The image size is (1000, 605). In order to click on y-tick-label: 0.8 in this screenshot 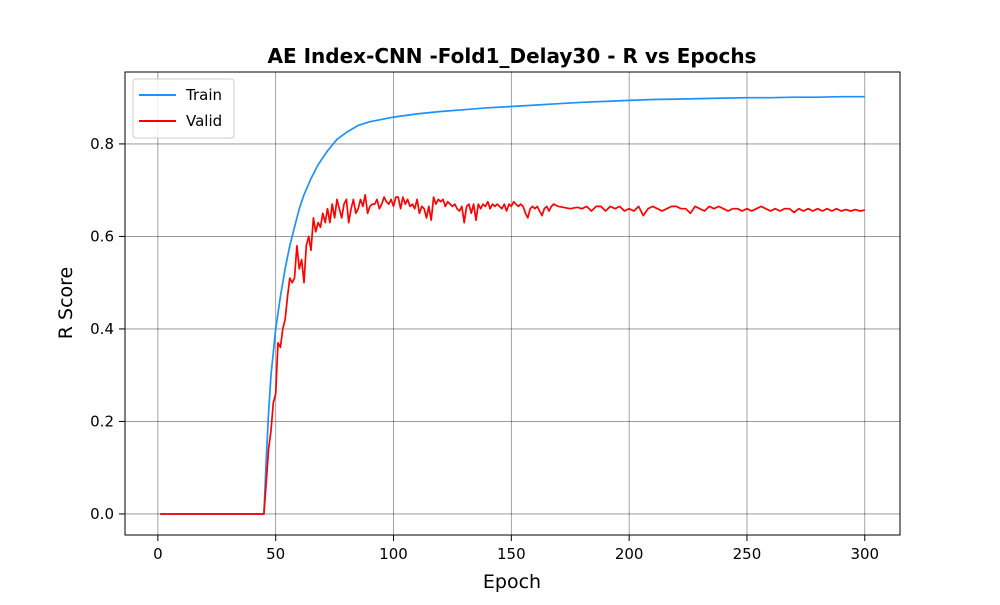, I will do `click(102, 144)`.